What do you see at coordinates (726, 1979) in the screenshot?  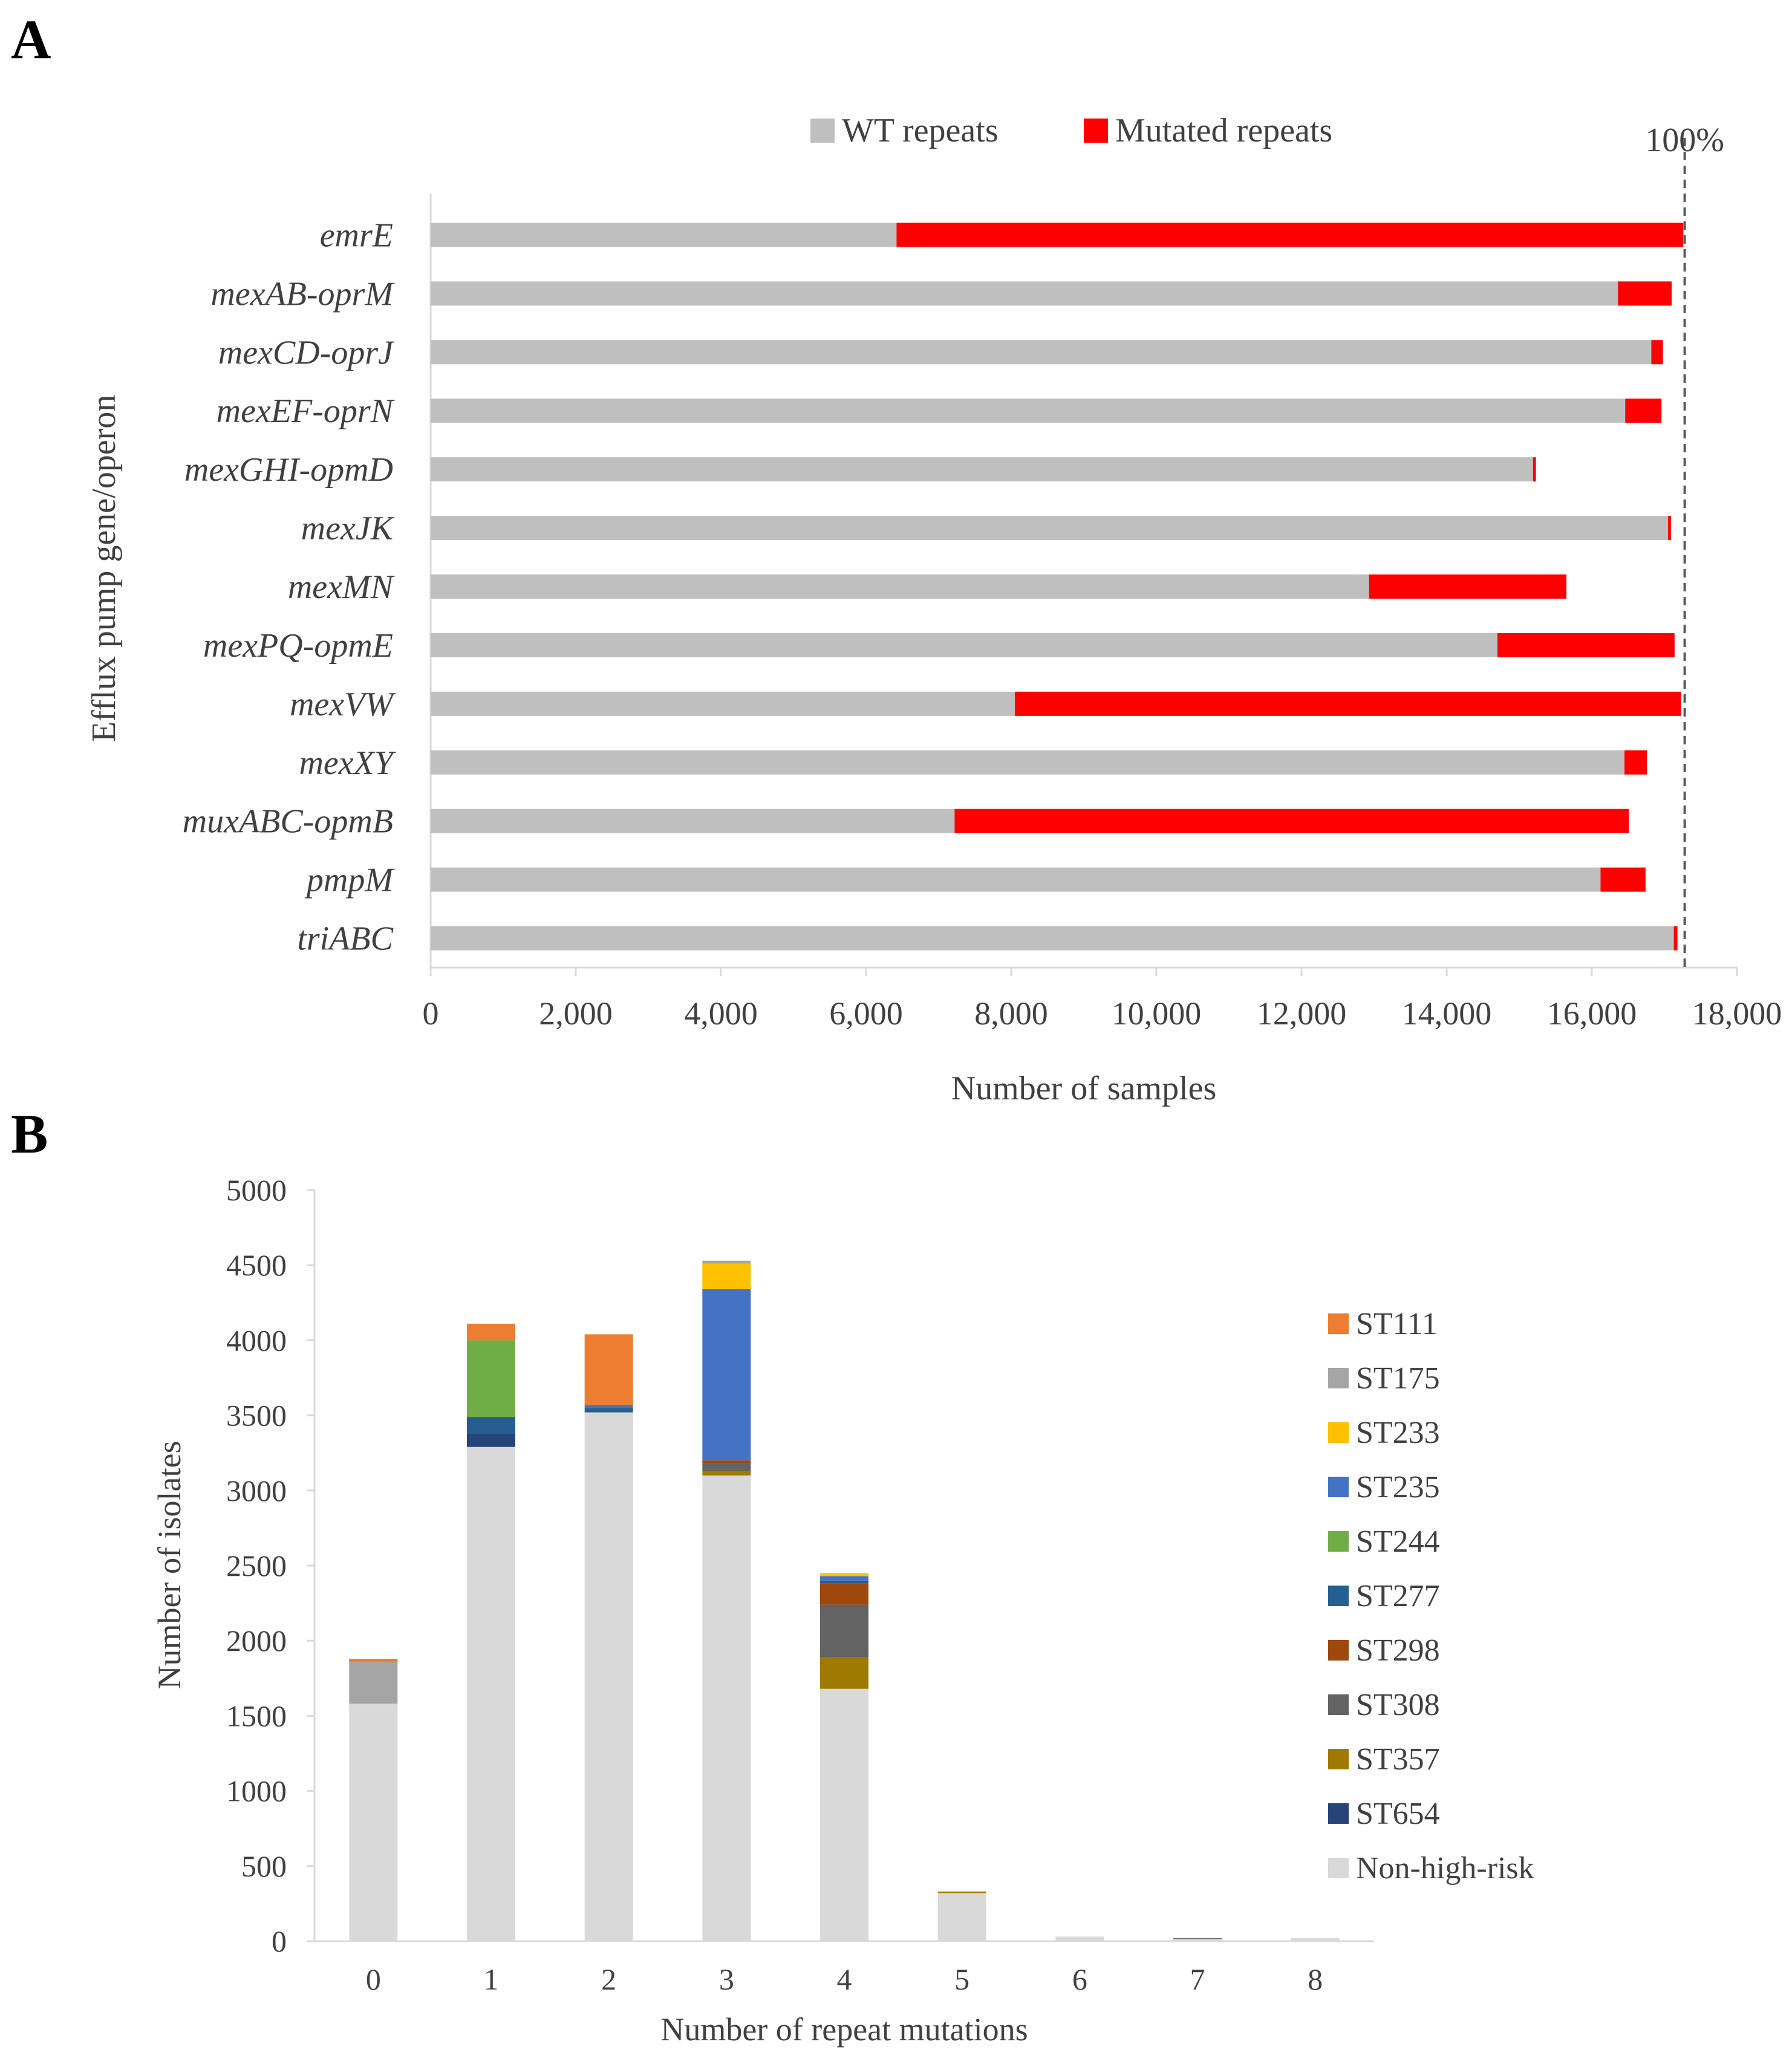 I see `b-x-tick-label-3: 3` at bounding box center [726, 1979].